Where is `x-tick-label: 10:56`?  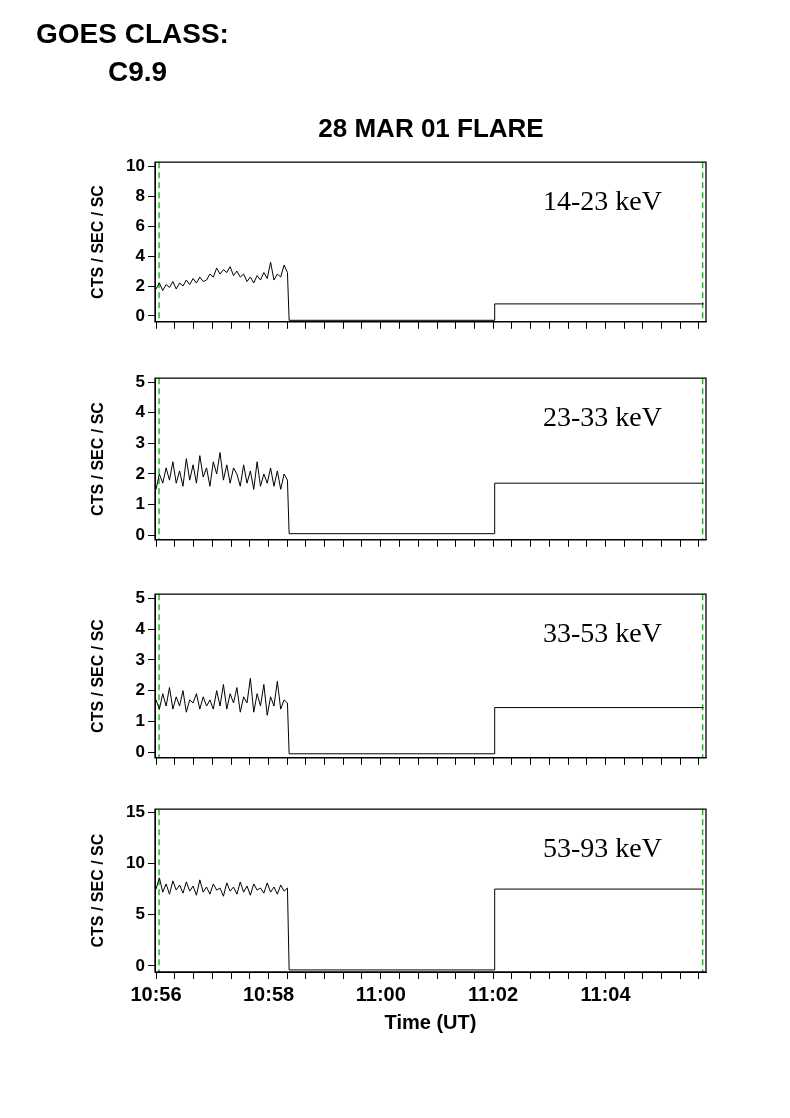 x-tick-label: 10:56 is located at coordinates (156, 993).